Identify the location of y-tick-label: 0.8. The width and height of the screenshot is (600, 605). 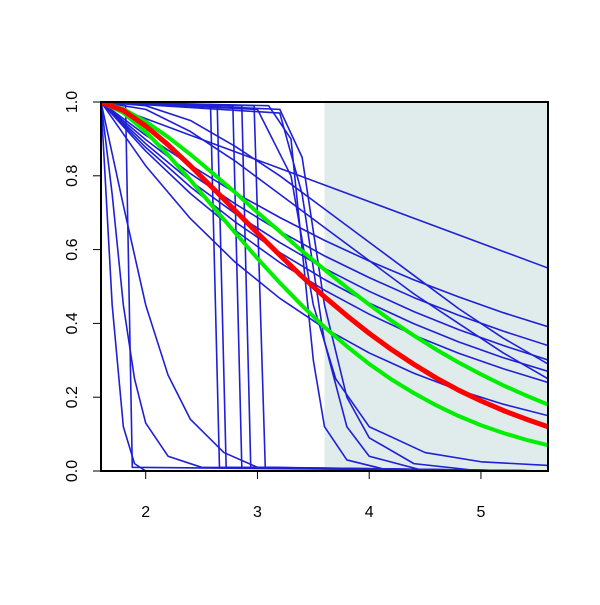
(72, 176).